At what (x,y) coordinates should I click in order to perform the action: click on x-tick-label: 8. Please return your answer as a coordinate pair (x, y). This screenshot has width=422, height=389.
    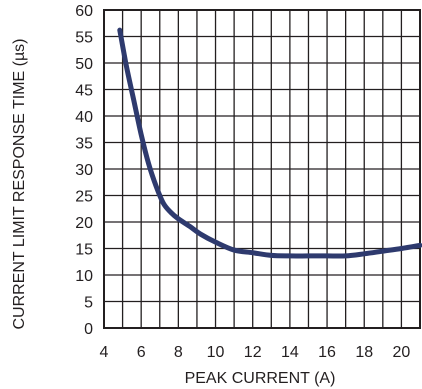
    Looking at the image, I should click on (178, 352).